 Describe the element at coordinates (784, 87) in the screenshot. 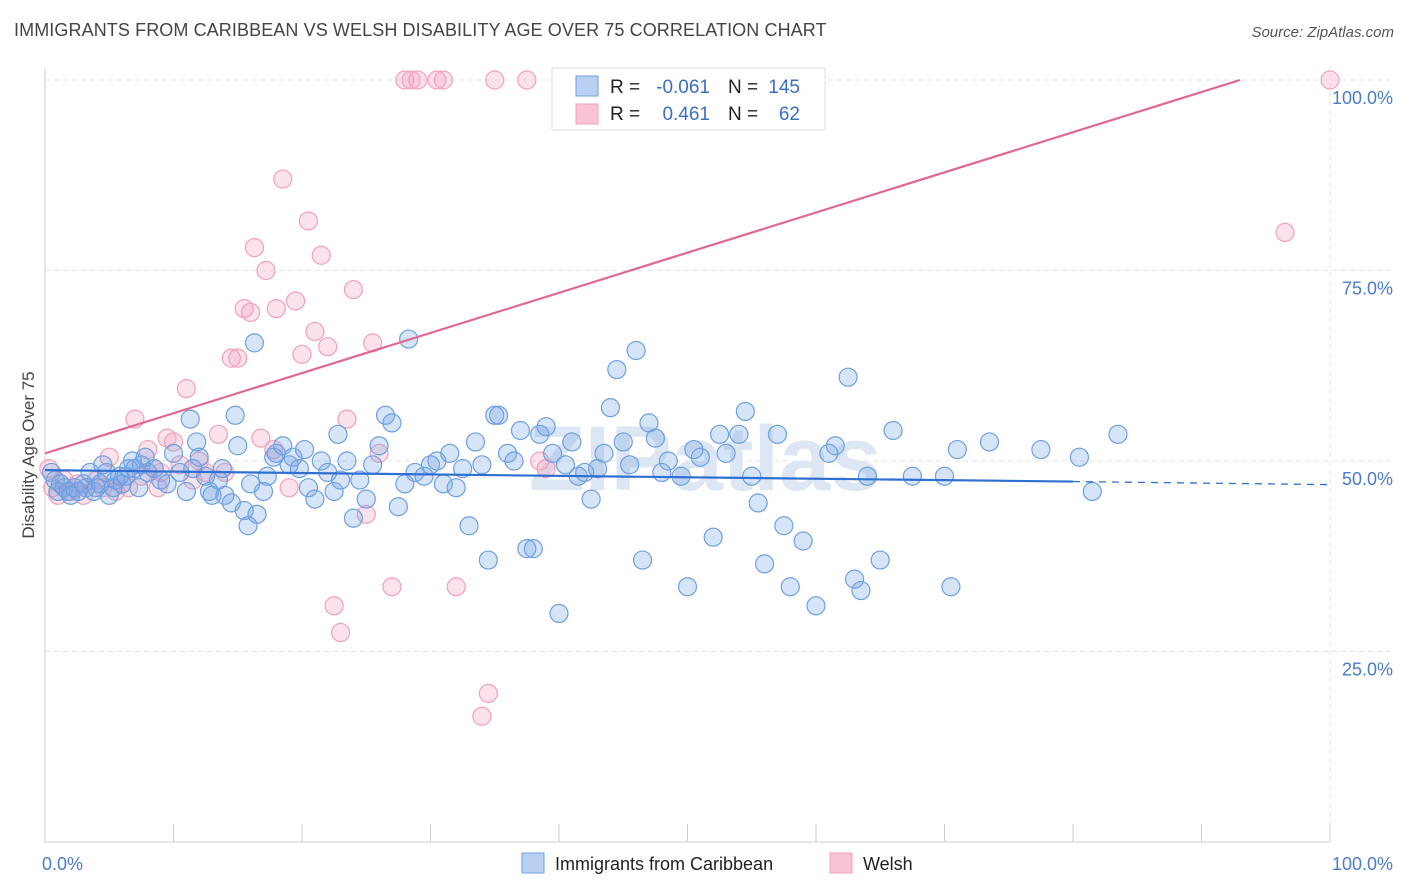

I see `legend-n-caribbean: 145` at that location.